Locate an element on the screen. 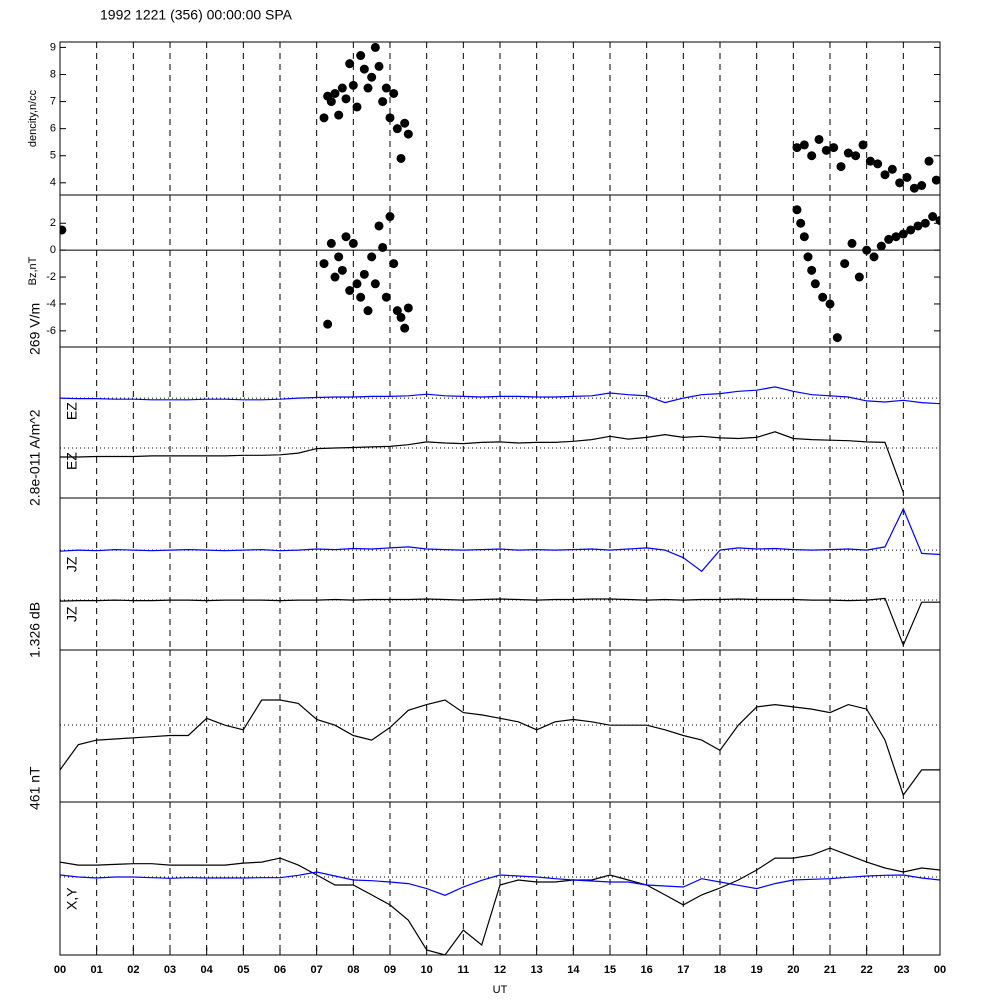 The image size is (1000, 1000). chart-title: 1992 1221 (356) 00:00:00 SPA is located at coordinates (196, 15).